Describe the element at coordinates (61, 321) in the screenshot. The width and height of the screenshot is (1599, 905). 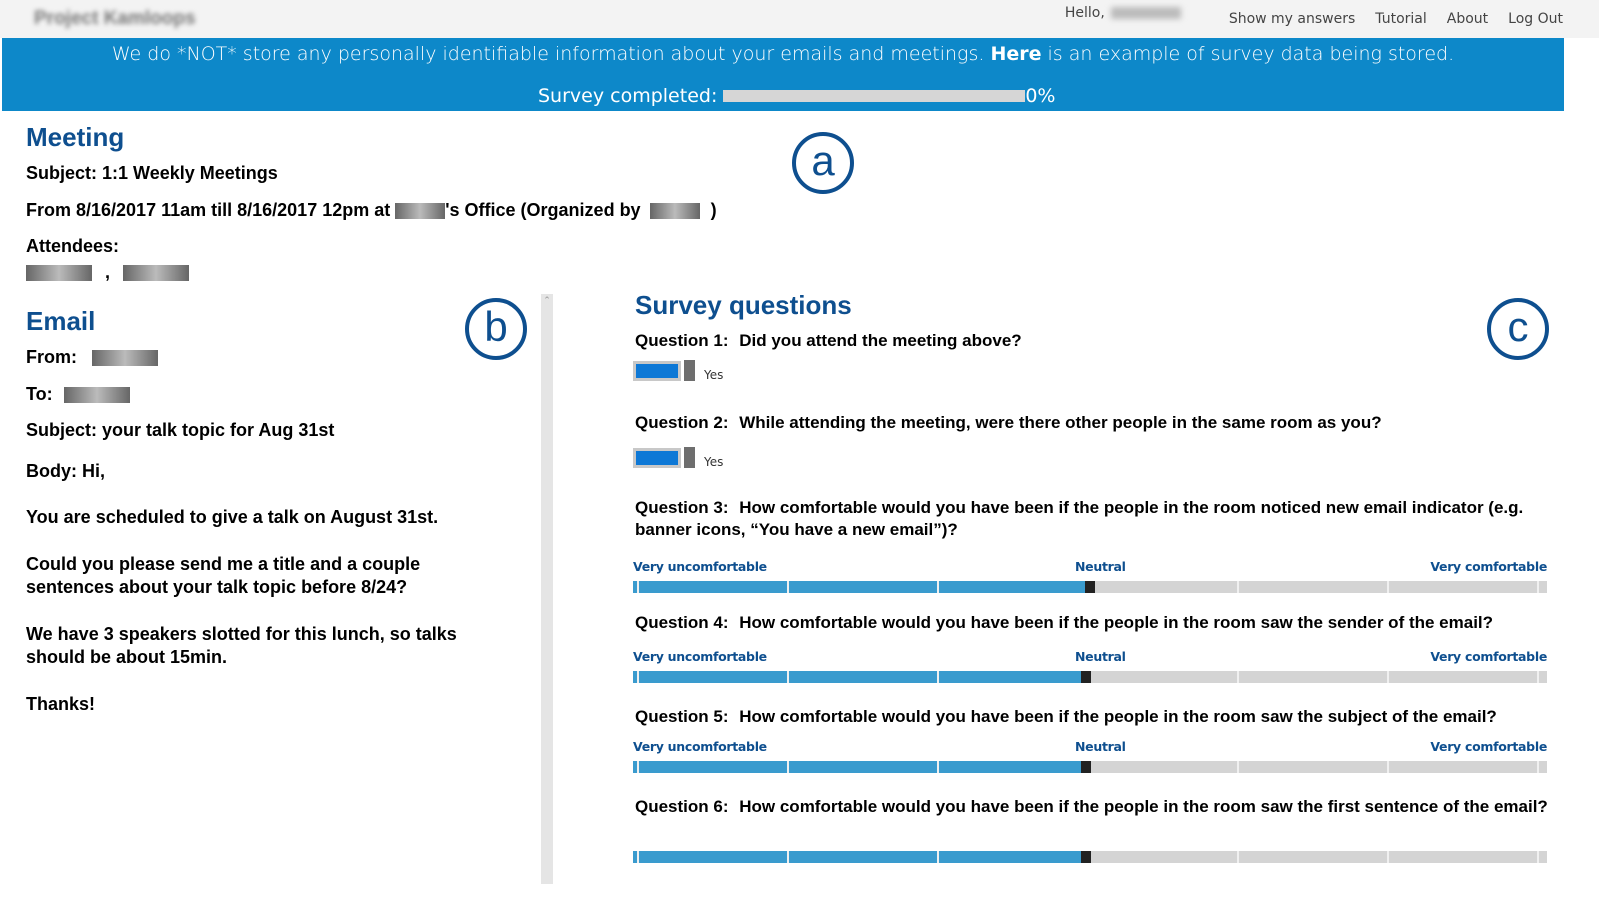
I see `email-heading: Email` at that location.